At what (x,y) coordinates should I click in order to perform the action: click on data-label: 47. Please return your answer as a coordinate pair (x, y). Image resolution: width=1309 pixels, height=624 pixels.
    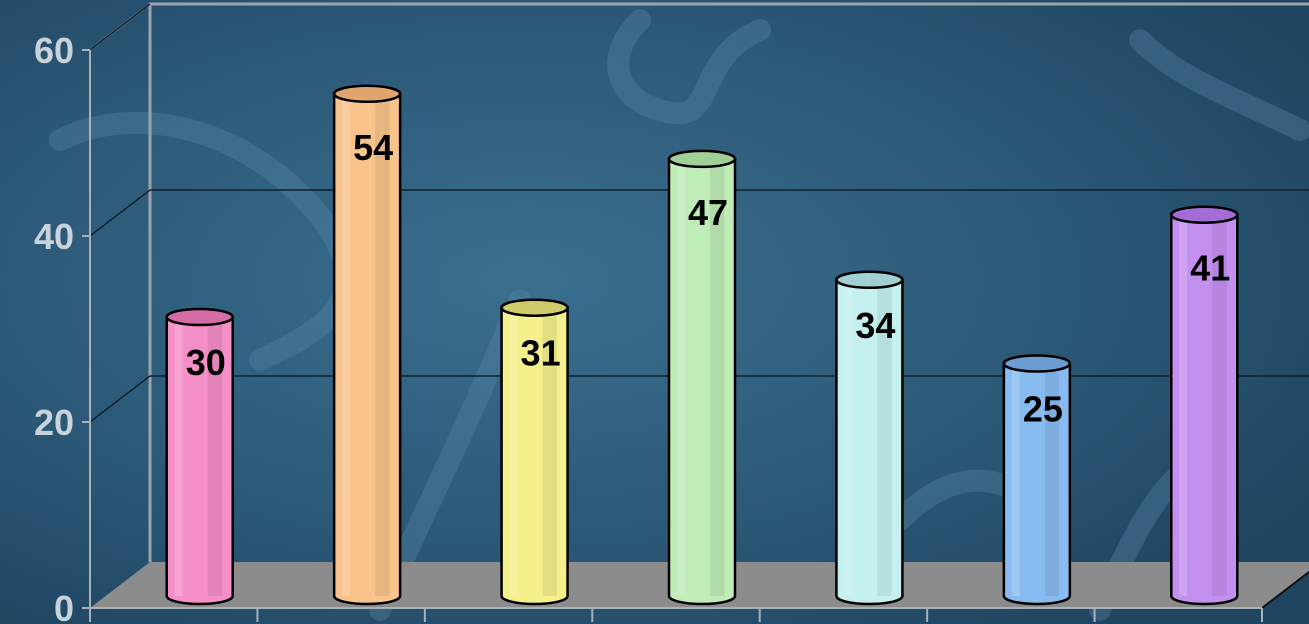
    Looking at the image, I should click on (708, 212).